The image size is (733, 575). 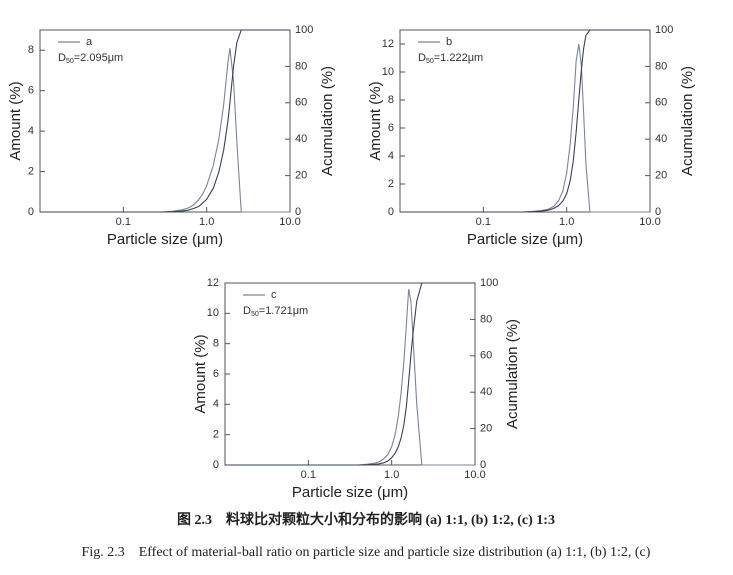 What do you see at coordinates (89, 42) in the screenshot?
I see `legend-label: a` at bounding box center [89, 42].